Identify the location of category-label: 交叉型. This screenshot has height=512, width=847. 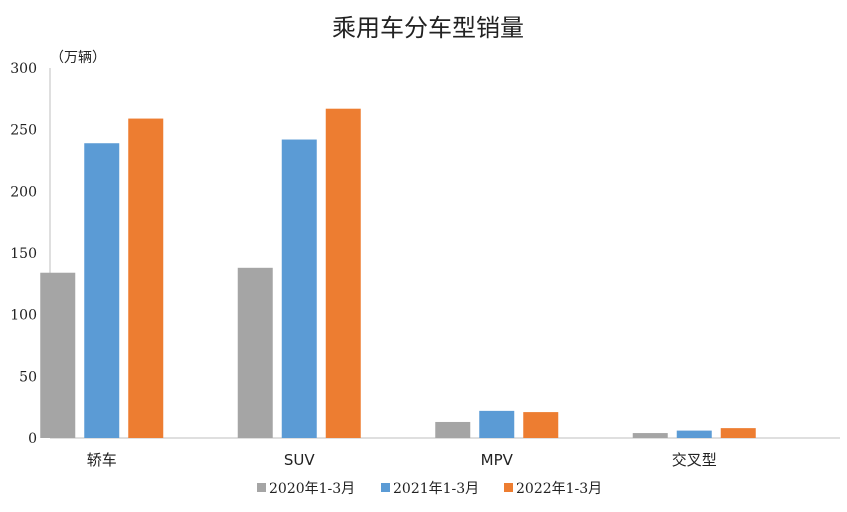
(694, 460).